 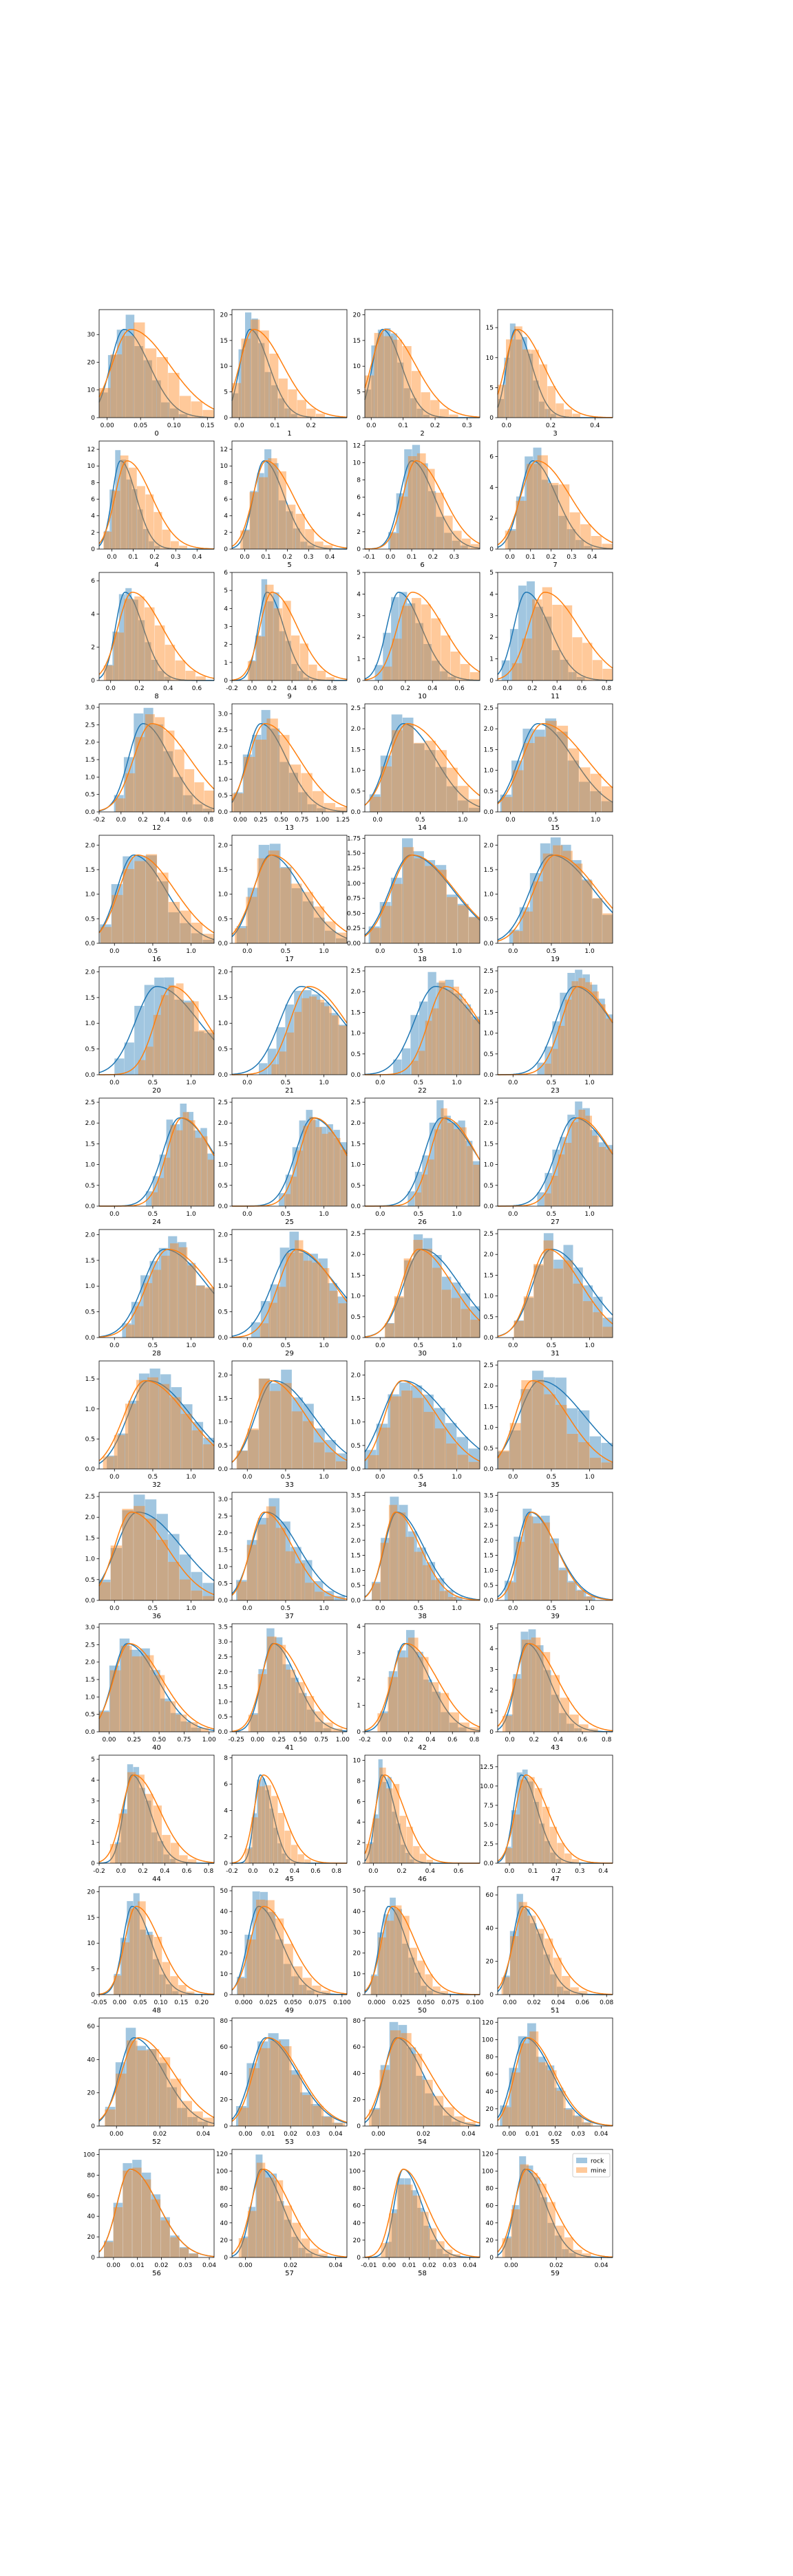 I want to click on y-tick-label: 1.50, so click(x=354, y=854).